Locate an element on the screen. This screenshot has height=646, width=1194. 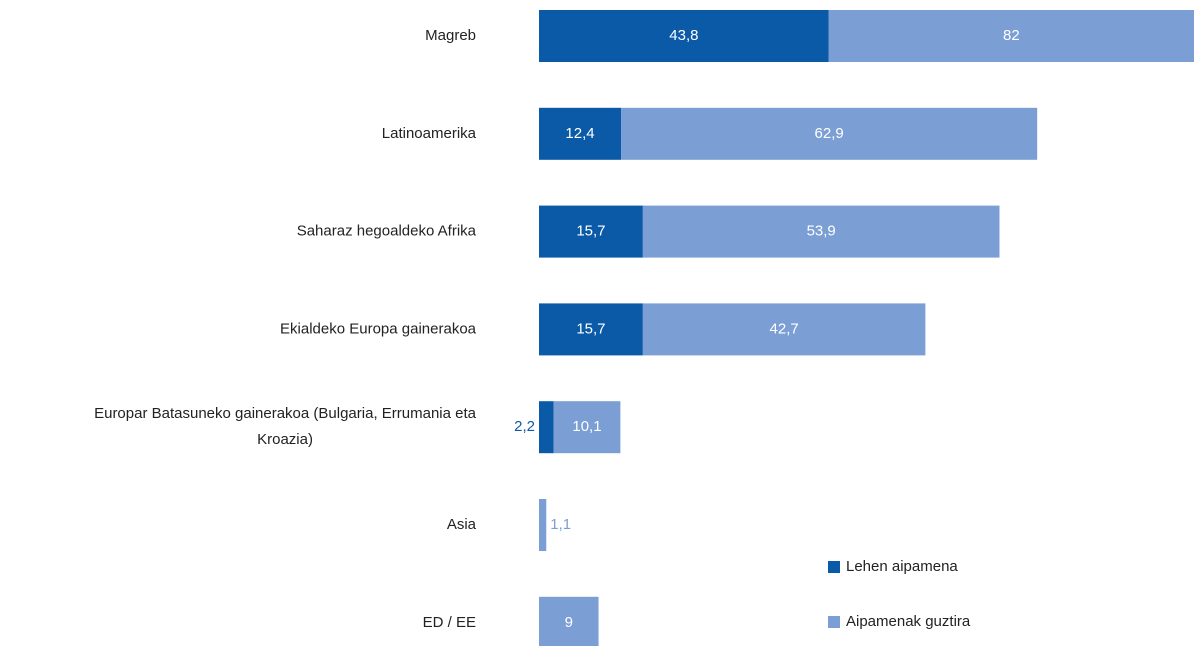
value-label: 12,4 is located at coordinates (579, 133).